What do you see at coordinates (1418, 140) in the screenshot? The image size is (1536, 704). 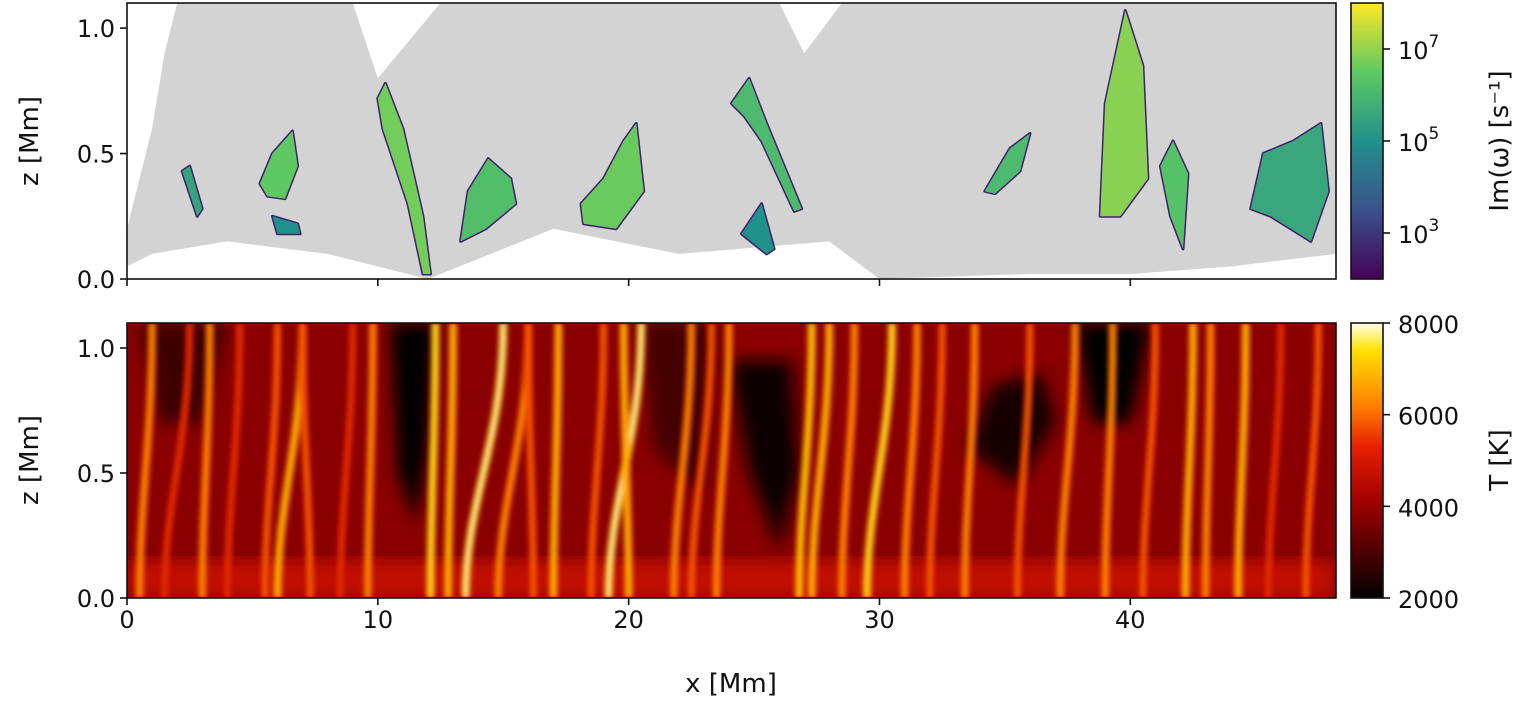 I see `colorbar-tick-label: 10⁵` at bounding box center [1418, 140].